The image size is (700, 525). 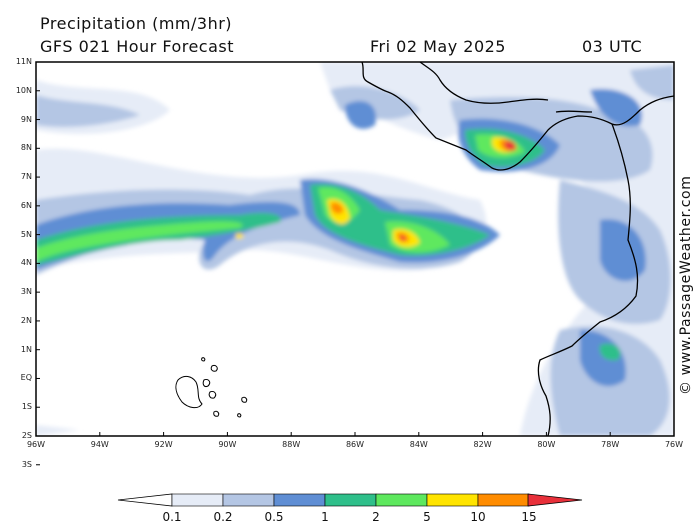 I want to click on precip-extreme-layer, so click(x=458, y=191).